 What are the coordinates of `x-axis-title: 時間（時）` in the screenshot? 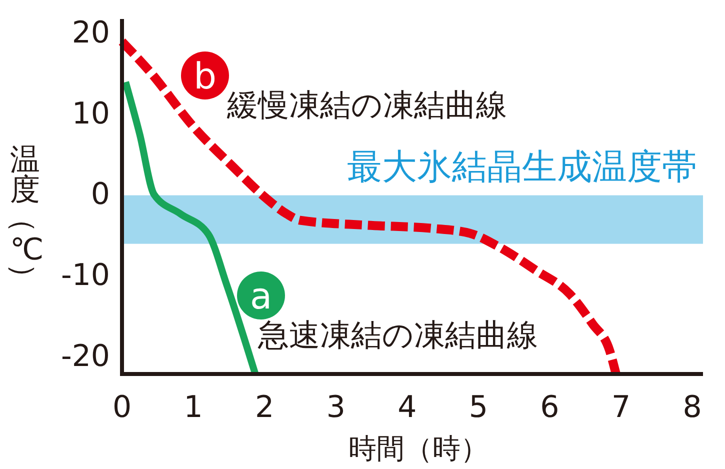 It's located at (418, 448).